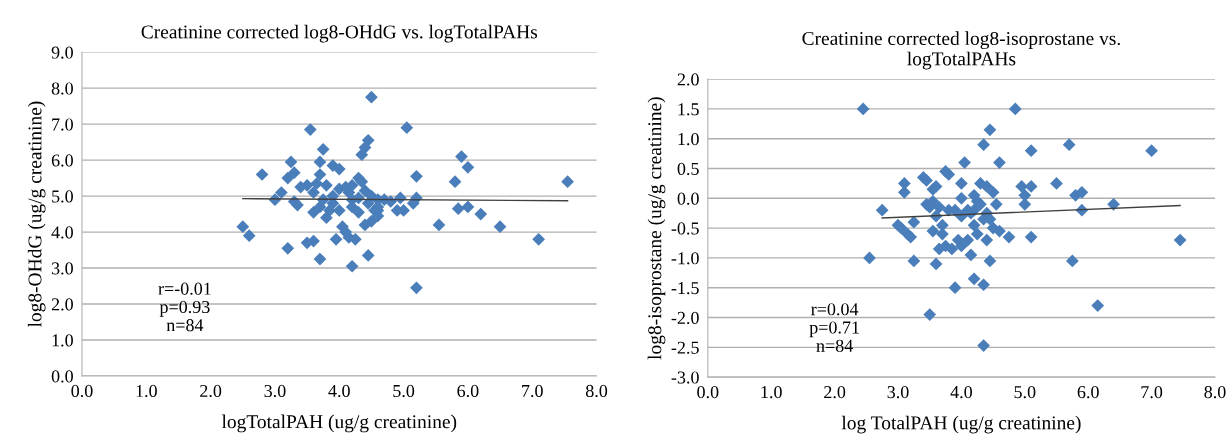 This screenshot has width=1231, height=437. Describe the element at coordinates (685, 228) in the screenshot. I see `y-tick-label: -0.5` at that location.